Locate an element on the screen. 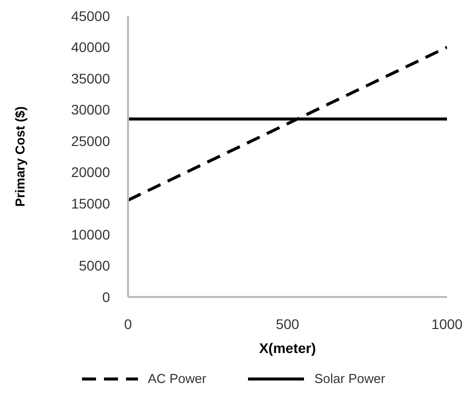 Image resolution: width=473 pixels, height=402 pixels. y-axis-title: Primary Cost ($) is located at coordinates (20, 156).